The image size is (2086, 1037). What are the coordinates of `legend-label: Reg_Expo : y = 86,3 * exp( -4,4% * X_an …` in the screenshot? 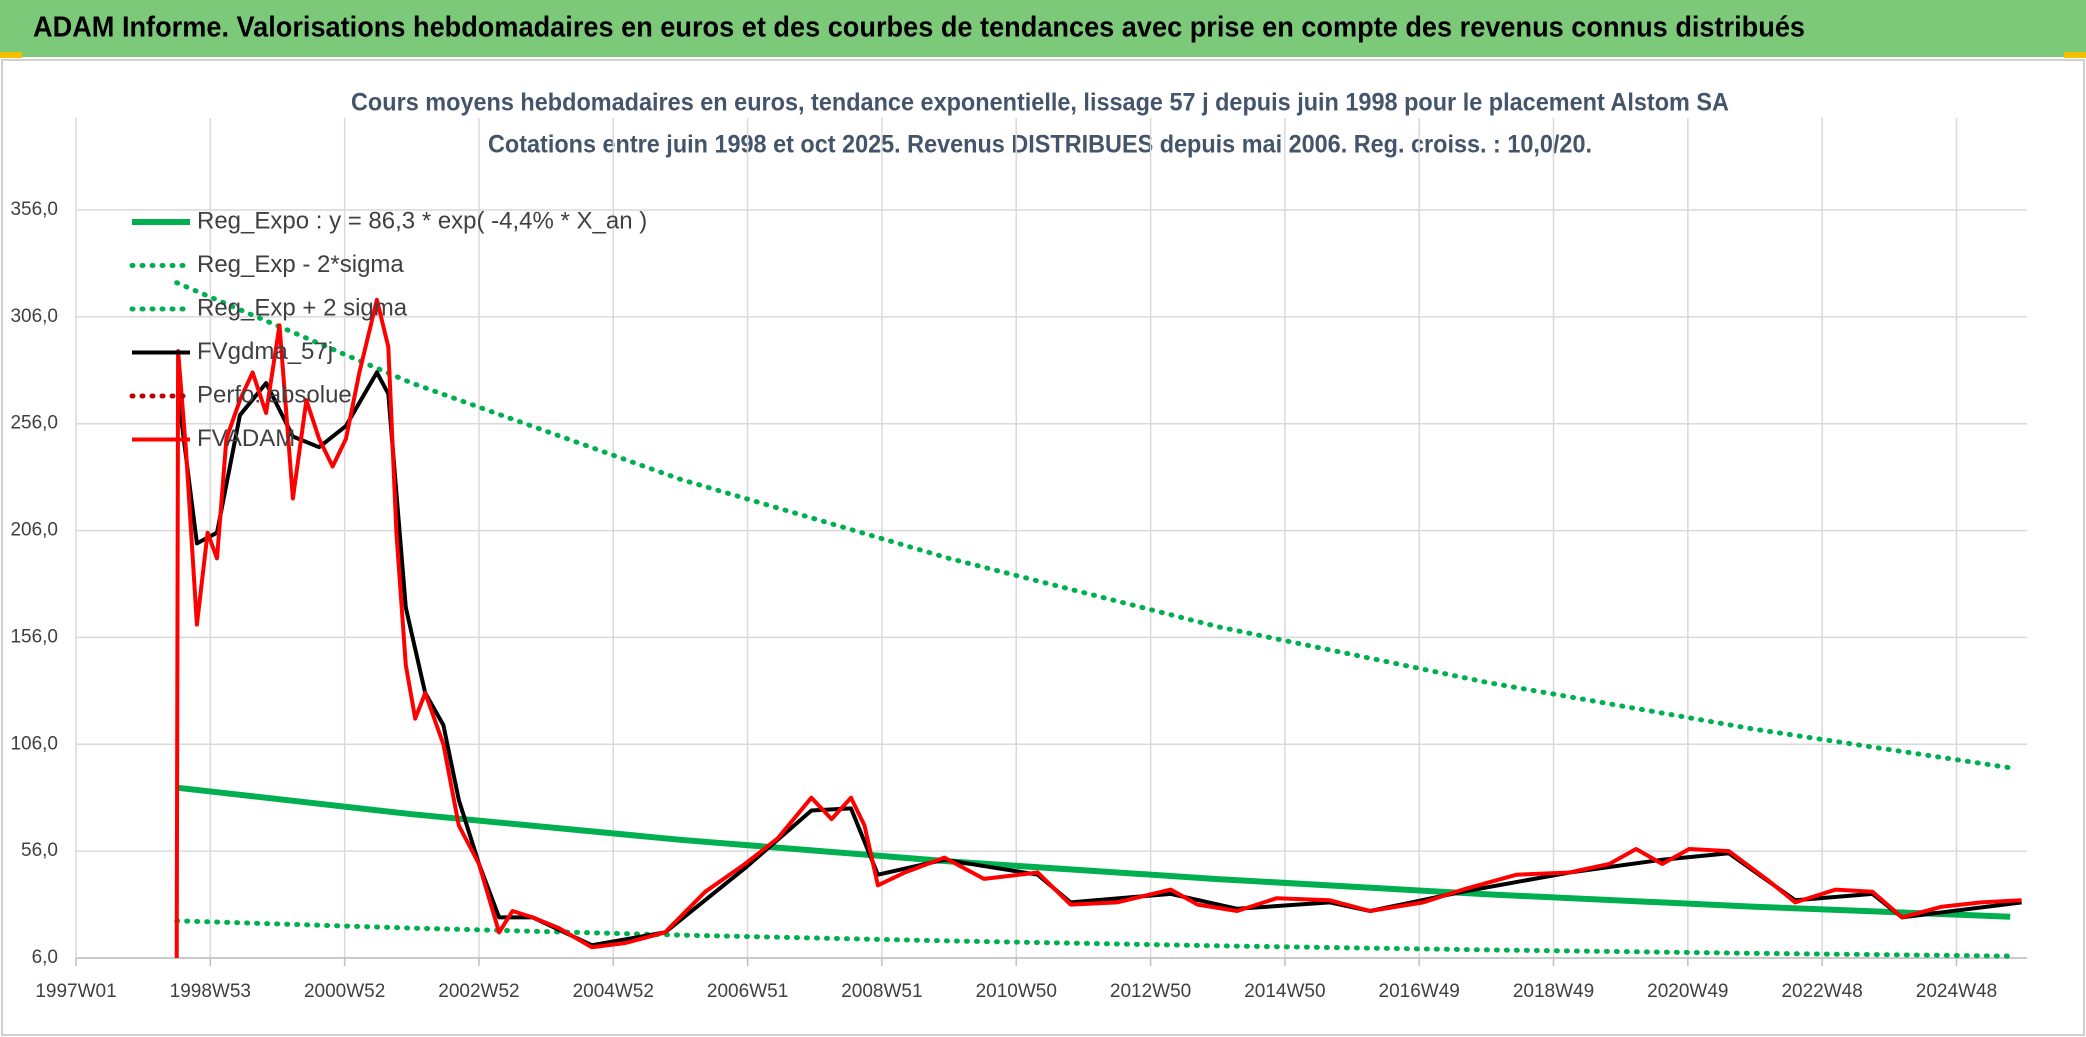 It's located at (422, 220).